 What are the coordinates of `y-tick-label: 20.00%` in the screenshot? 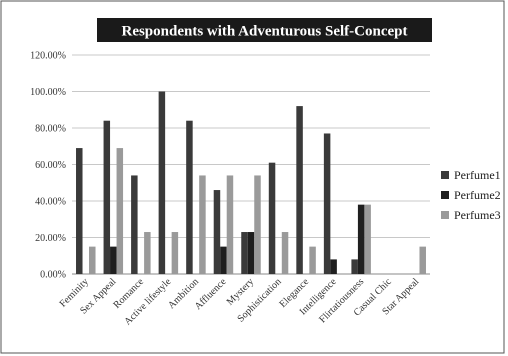 It's located at (50, 238).